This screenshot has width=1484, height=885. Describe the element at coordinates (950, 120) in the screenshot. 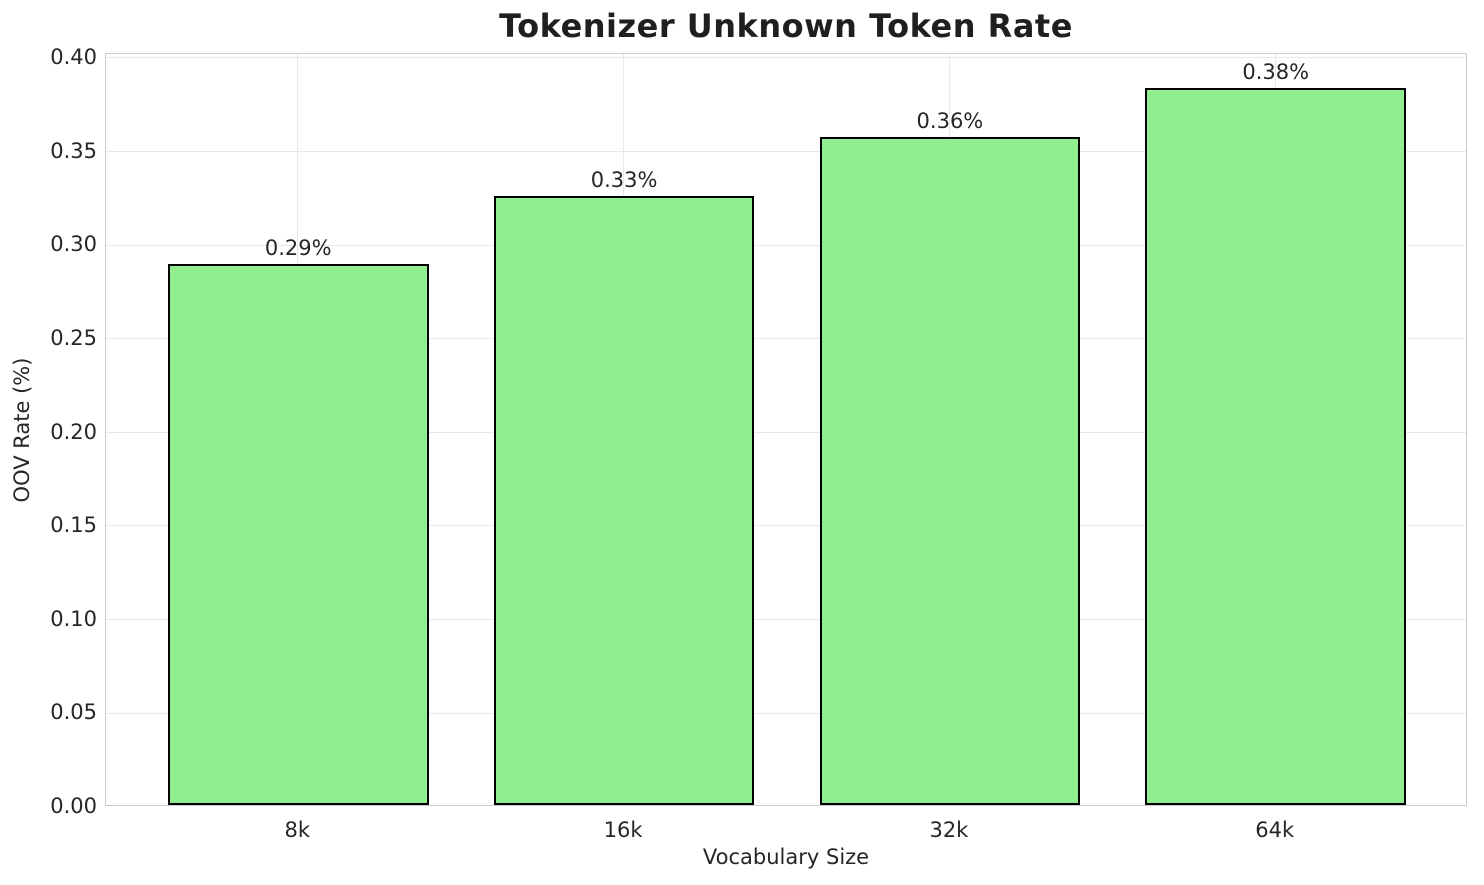

I see `bar-value-label: 0.36%` at that location.